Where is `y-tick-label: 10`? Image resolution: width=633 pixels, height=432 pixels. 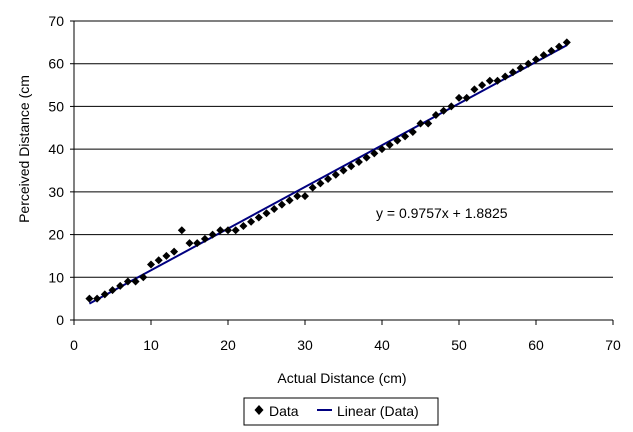 y-tick-label: 10 is located at coordinates (56, 277).